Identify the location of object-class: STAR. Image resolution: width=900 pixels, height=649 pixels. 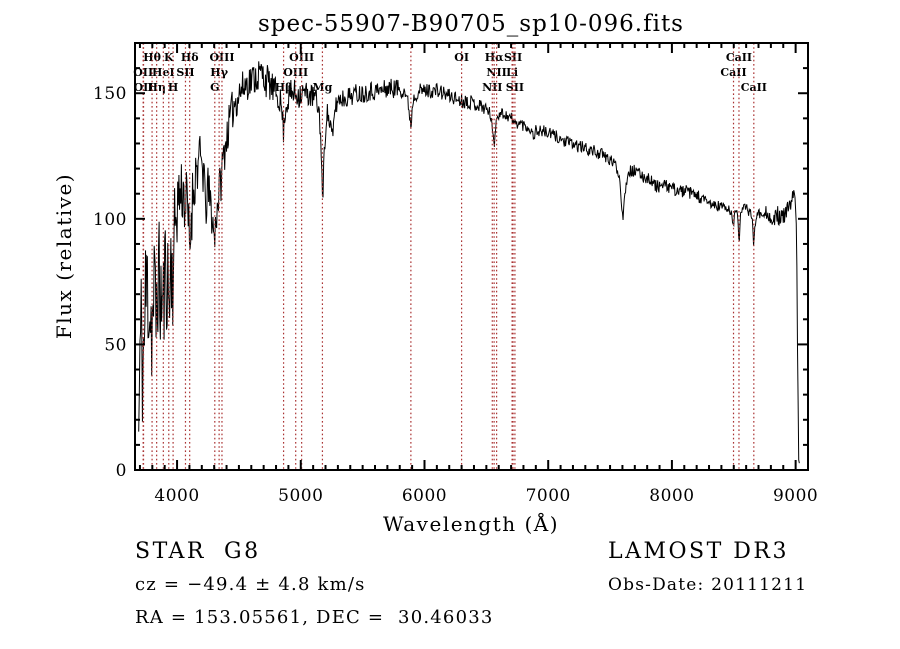
(170, 551).